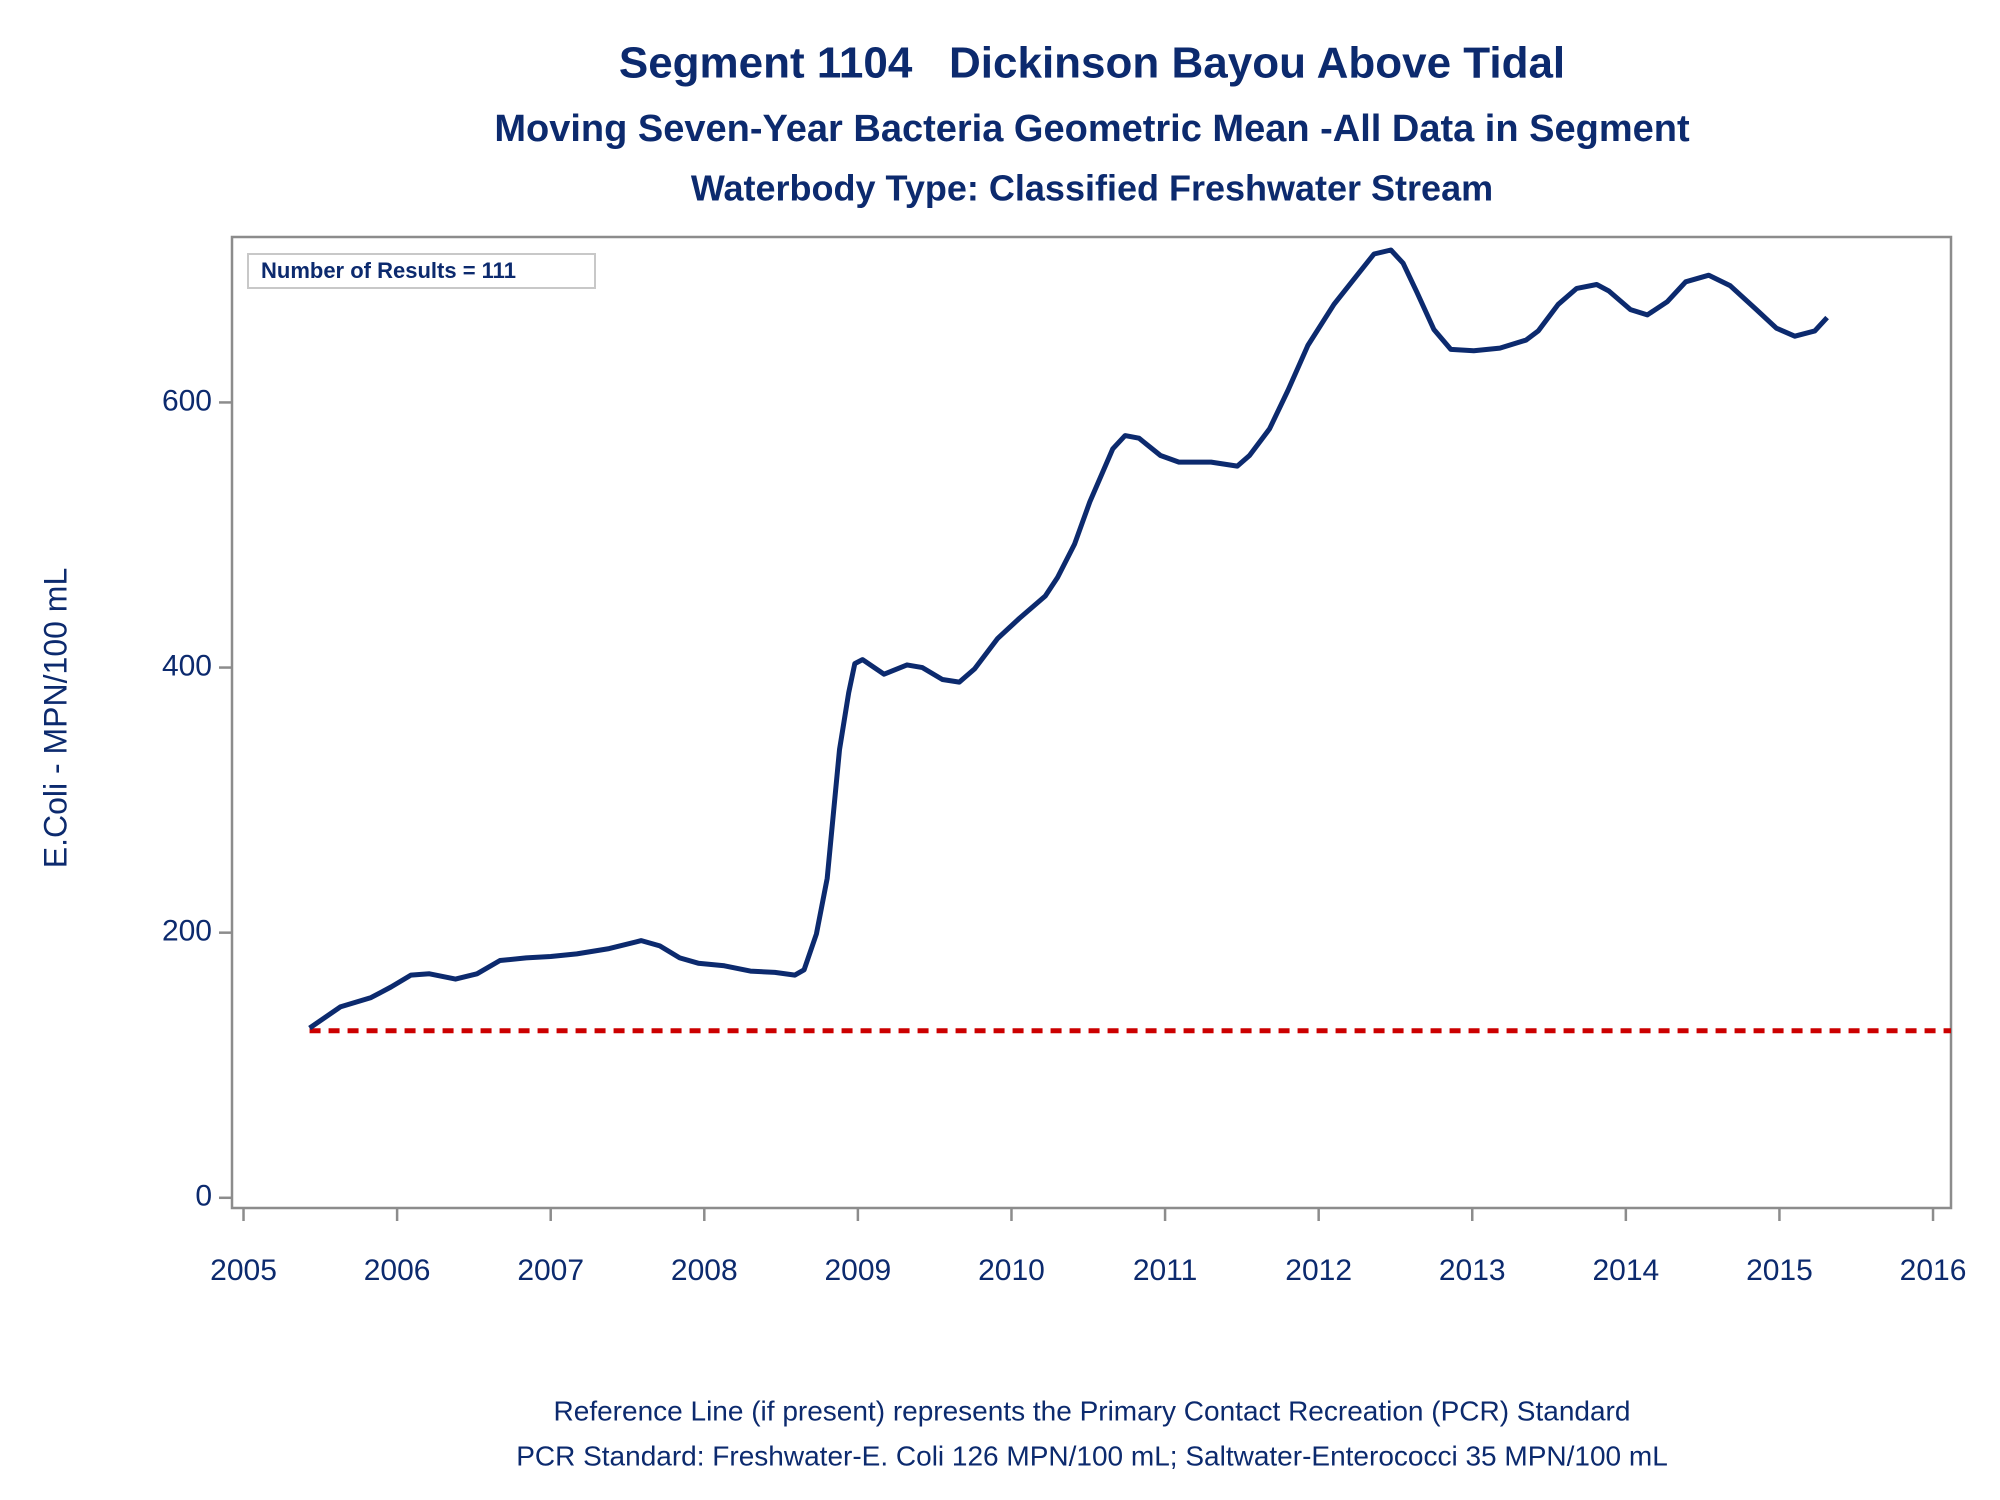 This screenshot has width=2000, height=1500. I want to click on x-tick-label: 2014, so click(1625, 1270).